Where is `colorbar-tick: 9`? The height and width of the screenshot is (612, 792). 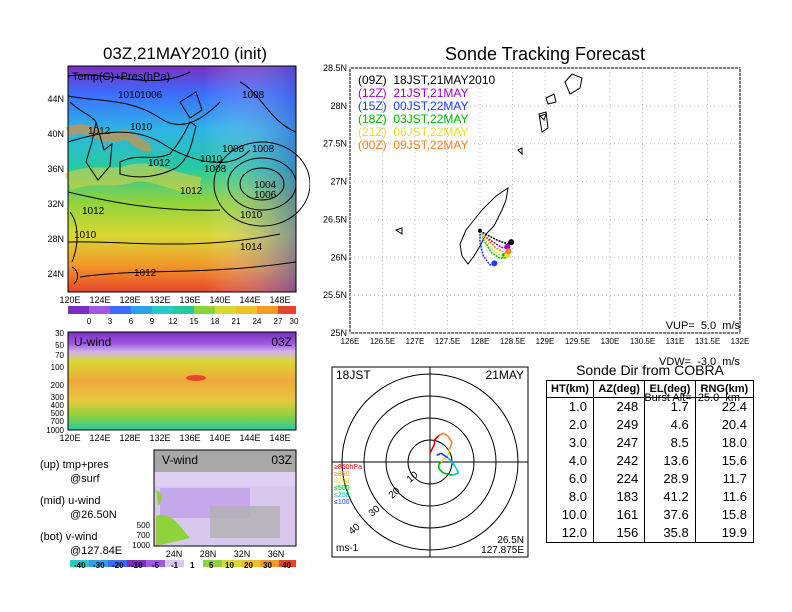
colorbar-tick: 9 is located at coordinates (152, 321).